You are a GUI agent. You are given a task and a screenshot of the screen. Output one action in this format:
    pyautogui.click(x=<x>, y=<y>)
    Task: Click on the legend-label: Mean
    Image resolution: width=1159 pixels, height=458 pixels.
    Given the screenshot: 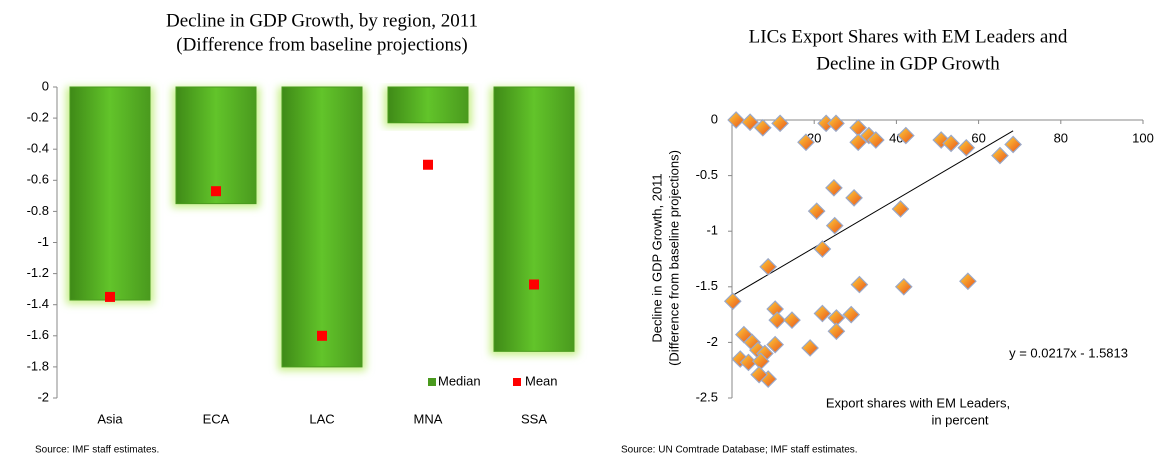 What is the action you would take?
    pyautogui.click(x=541, y=380)
    